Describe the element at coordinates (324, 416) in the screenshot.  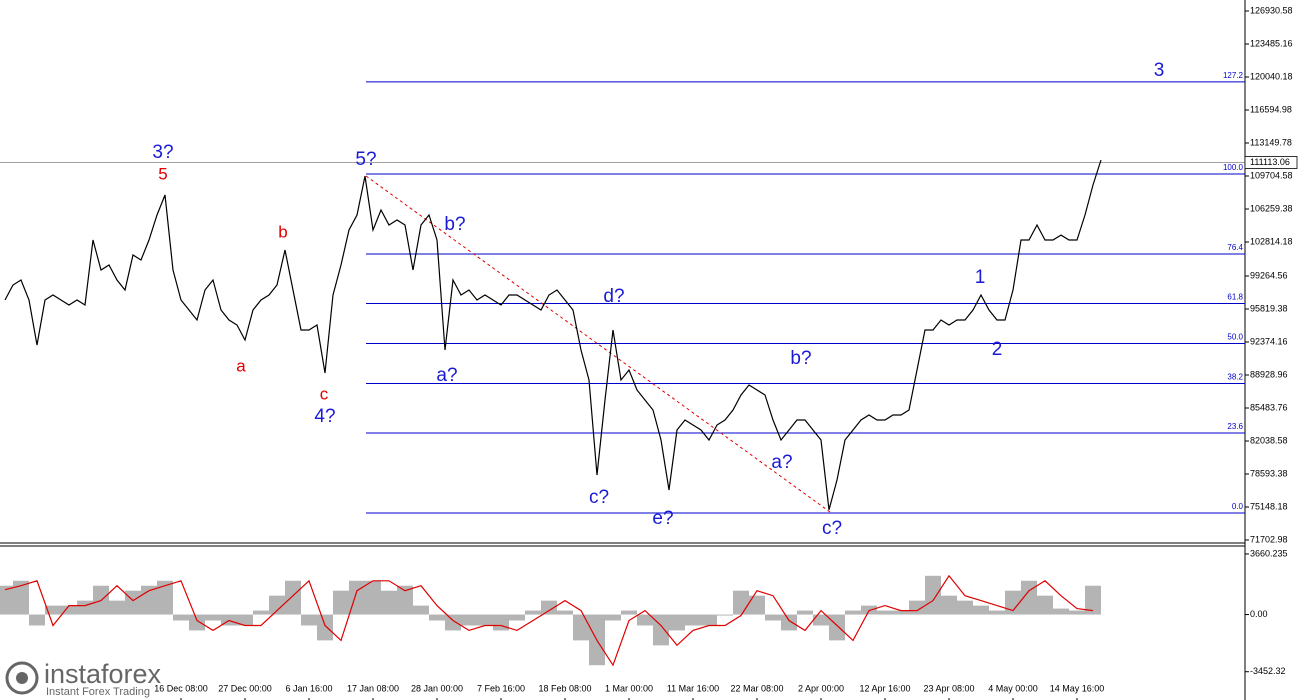
I see `wave-label: 4?` at that location.